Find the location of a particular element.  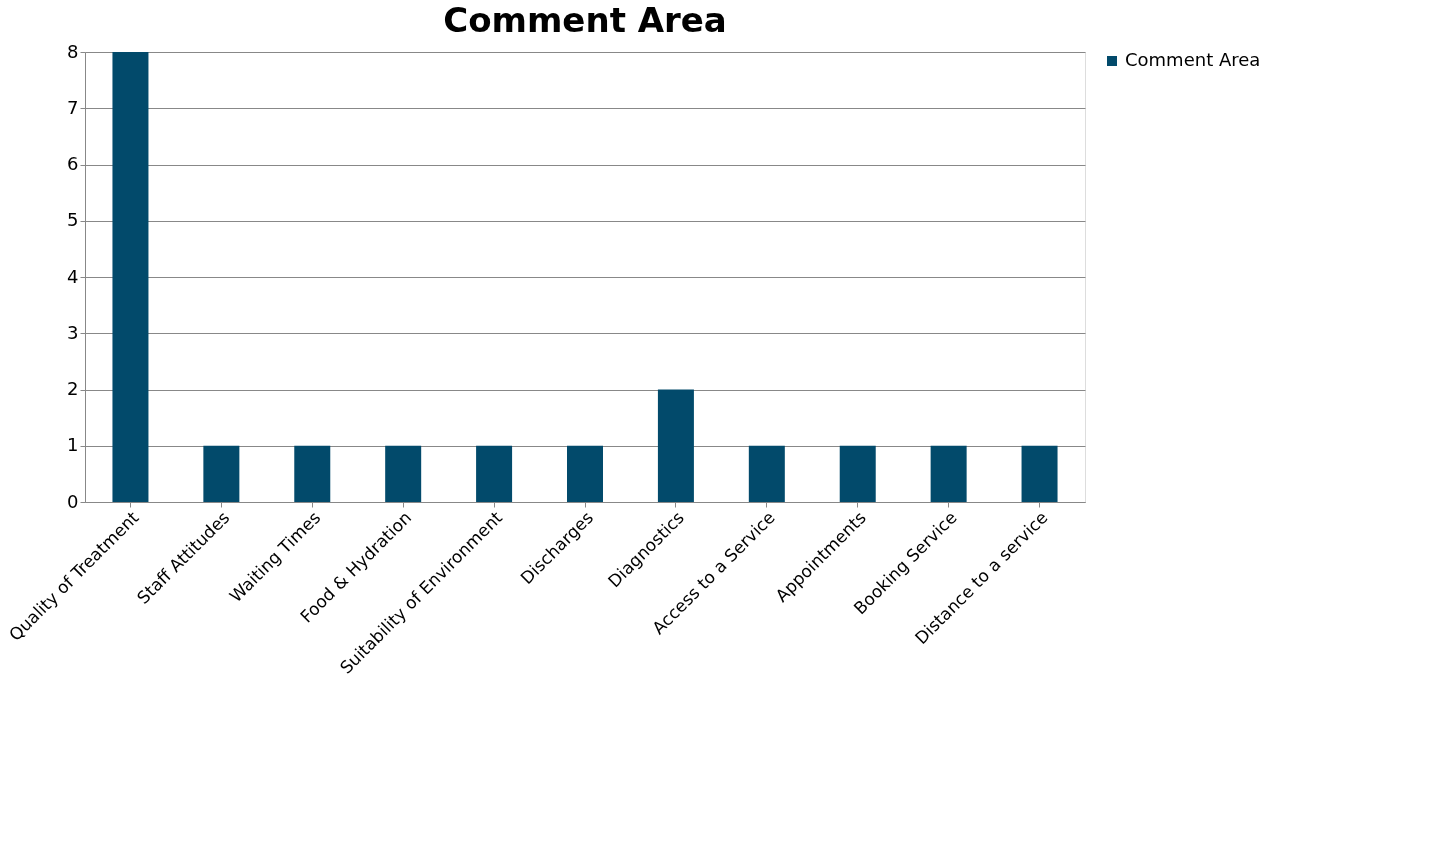

legend-label: Comment Area is located at coordinates (1193, 59).